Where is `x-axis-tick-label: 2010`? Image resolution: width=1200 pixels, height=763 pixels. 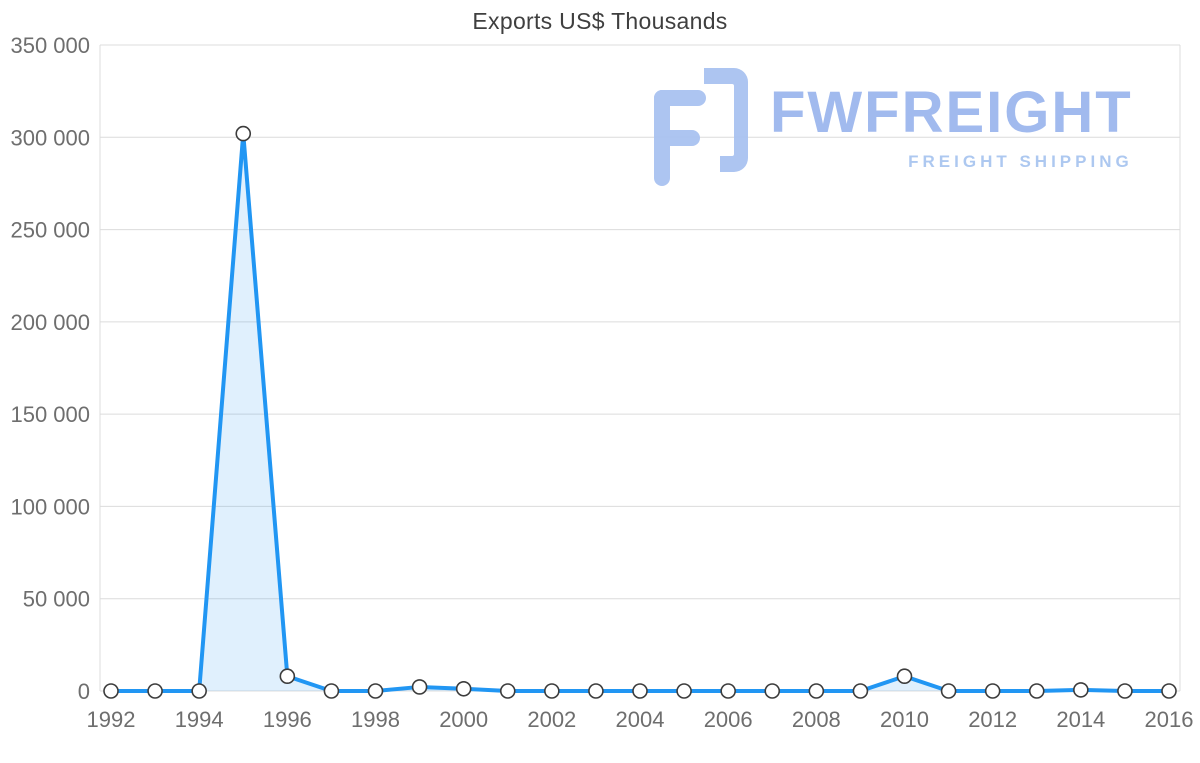
x-axis-tick-label: 2010 is located at coordinates (904, 719).